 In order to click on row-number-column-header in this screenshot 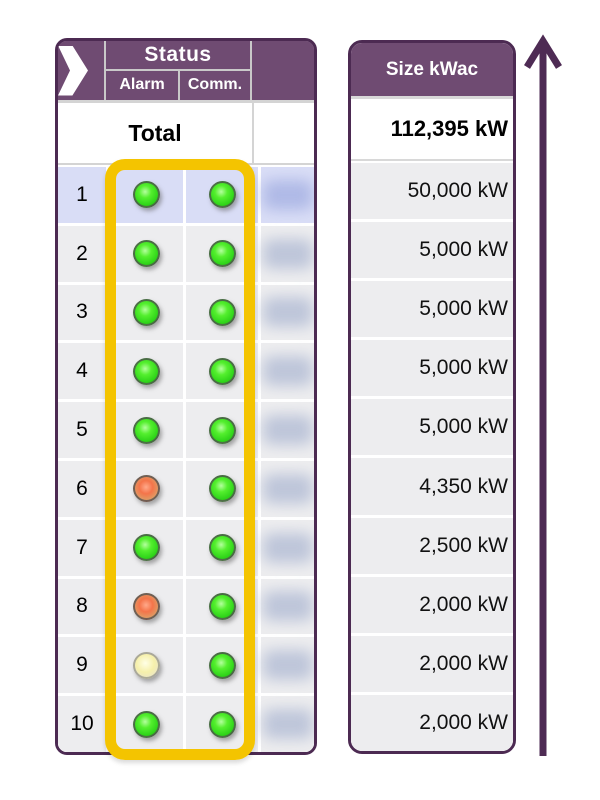, I will do `click(82, 70)`.